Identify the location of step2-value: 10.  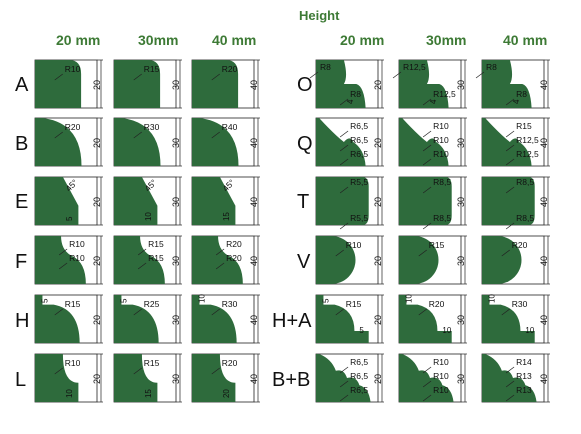
(446, 330).